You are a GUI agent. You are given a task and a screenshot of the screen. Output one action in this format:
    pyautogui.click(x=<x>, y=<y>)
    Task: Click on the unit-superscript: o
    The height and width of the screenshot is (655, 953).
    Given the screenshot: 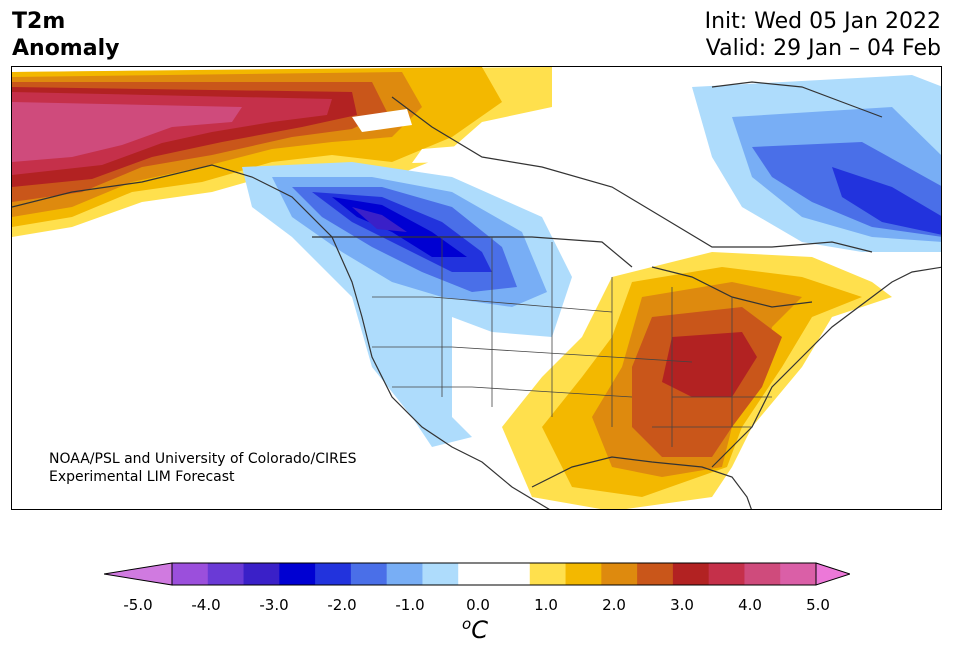 What is the action you would take?
    pyautogui.click(x=467, y=624)
    